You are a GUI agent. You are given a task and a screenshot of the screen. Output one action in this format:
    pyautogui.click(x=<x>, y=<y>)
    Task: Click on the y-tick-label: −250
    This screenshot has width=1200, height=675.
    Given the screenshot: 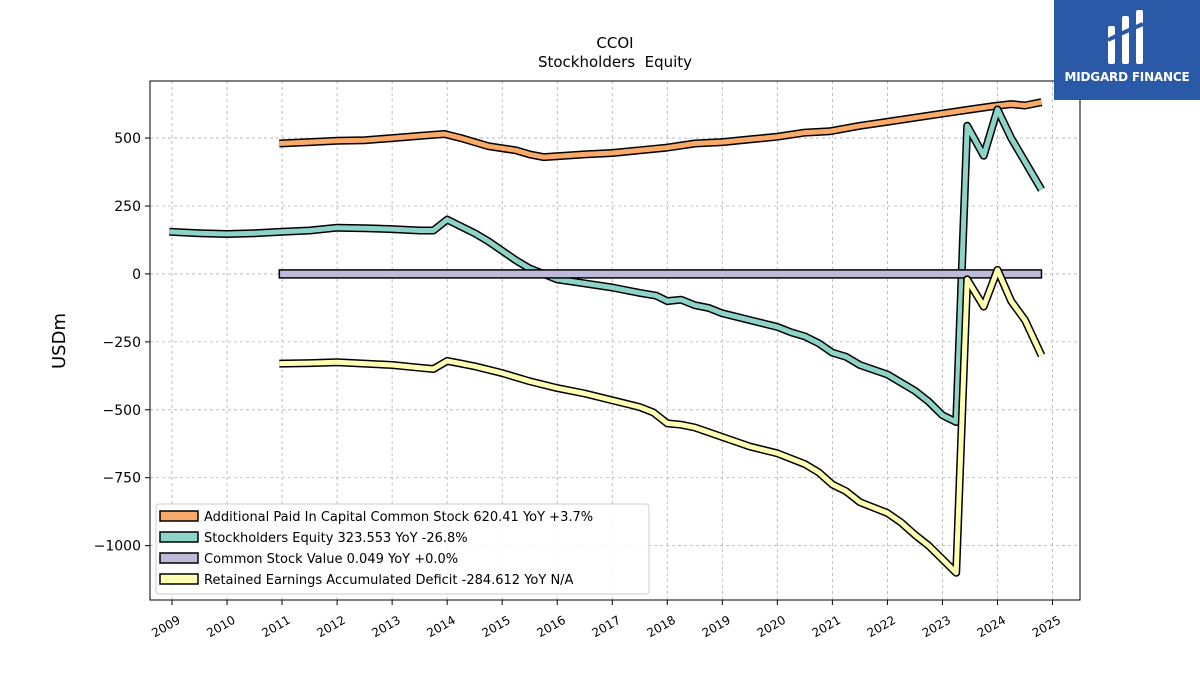 What is the action you would take?
    pyautogui.click(x=122, y=343)
    